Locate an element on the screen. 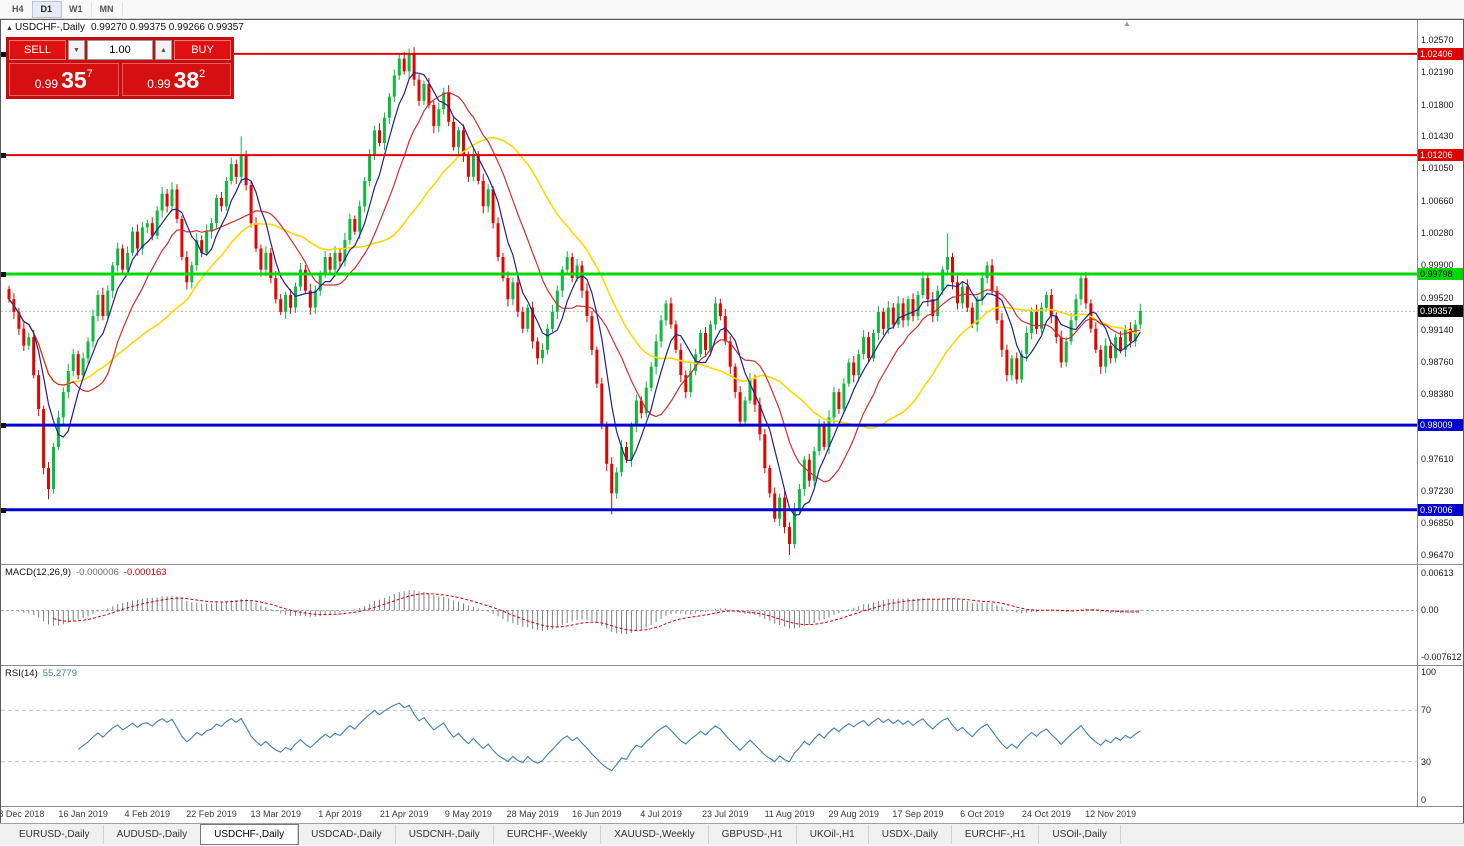  chart-tab: GBPUSD-,H1 is located at coordinates (753, 834).